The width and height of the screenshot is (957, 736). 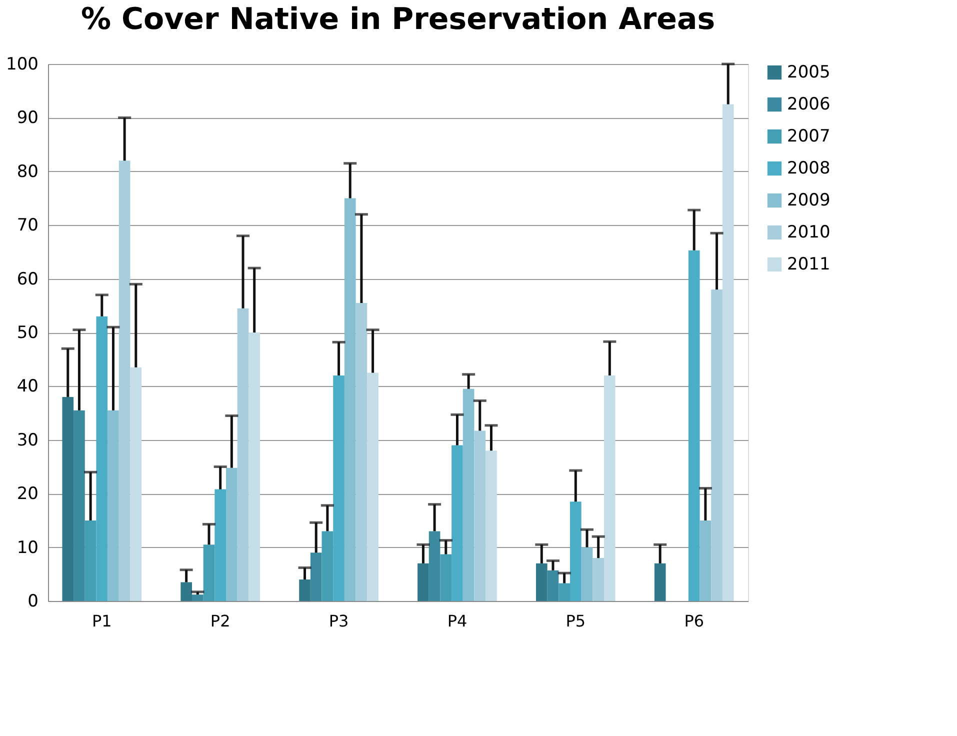 I want to click on y-tick-label: 80, so click(x=27, y=172).